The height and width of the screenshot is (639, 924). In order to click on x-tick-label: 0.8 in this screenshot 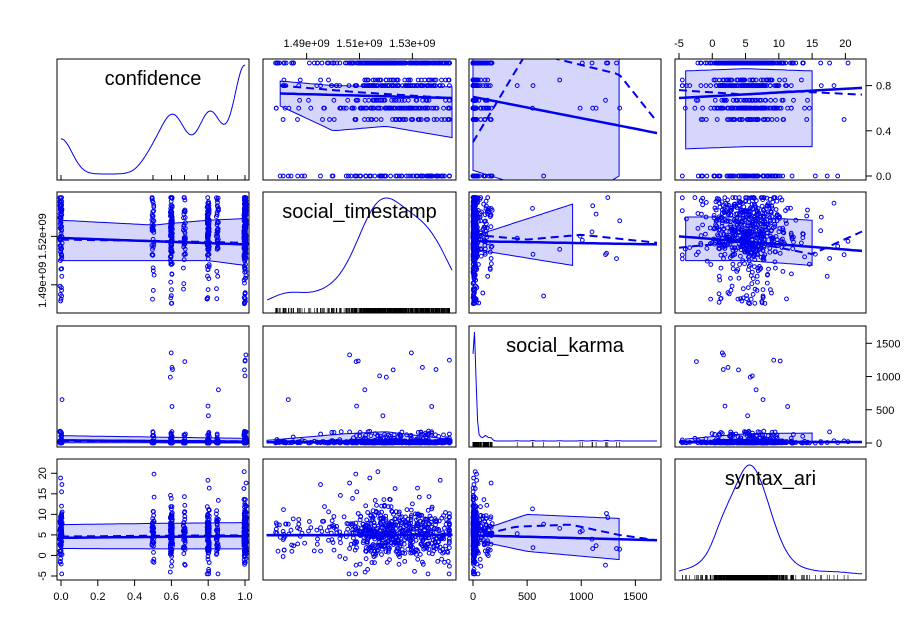, I will do `click(208, 597)`.